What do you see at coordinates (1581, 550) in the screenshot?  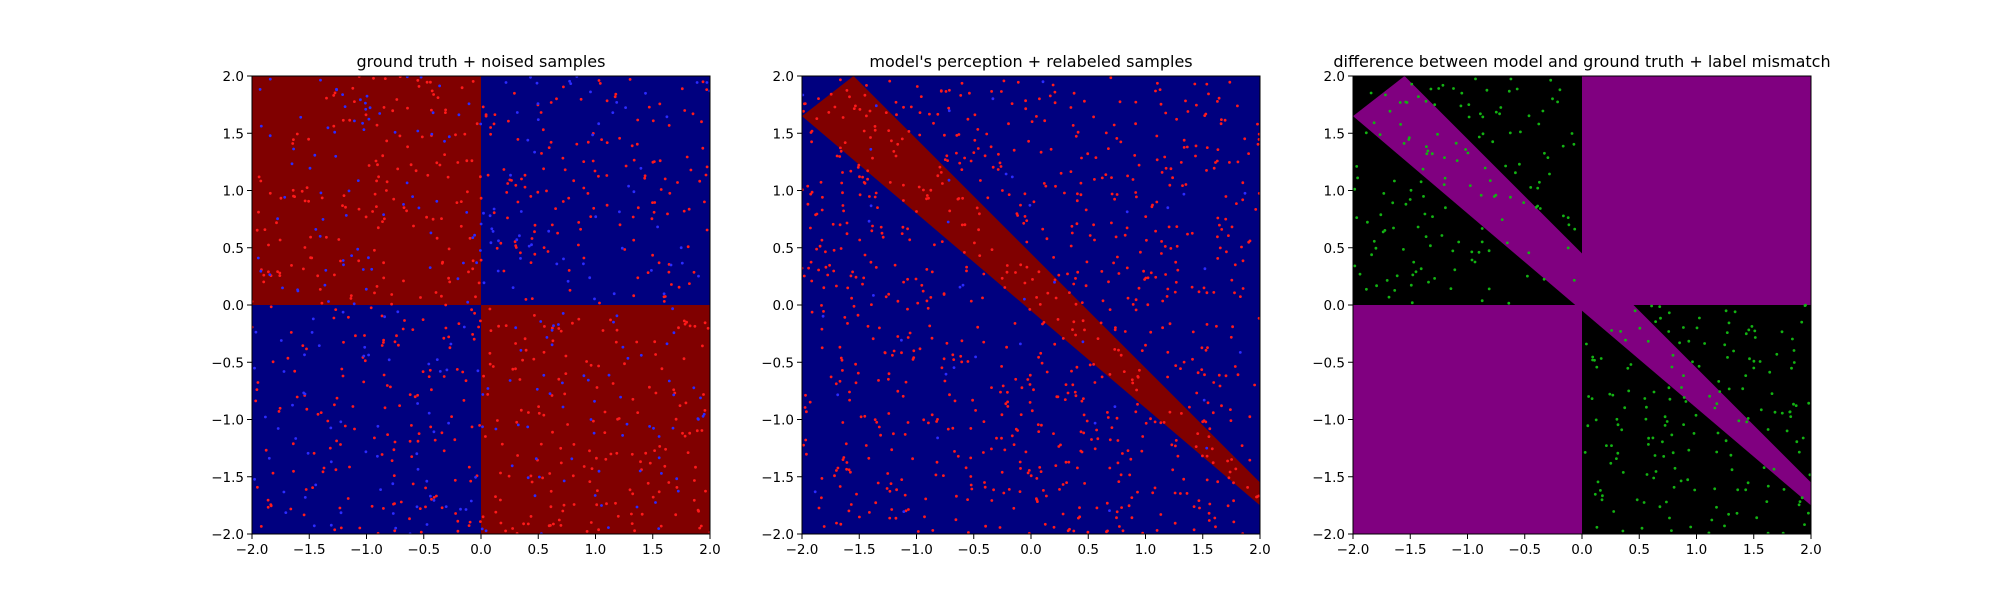 I see `x-tick-label: 0.0` at bounding box center [1581, 550].